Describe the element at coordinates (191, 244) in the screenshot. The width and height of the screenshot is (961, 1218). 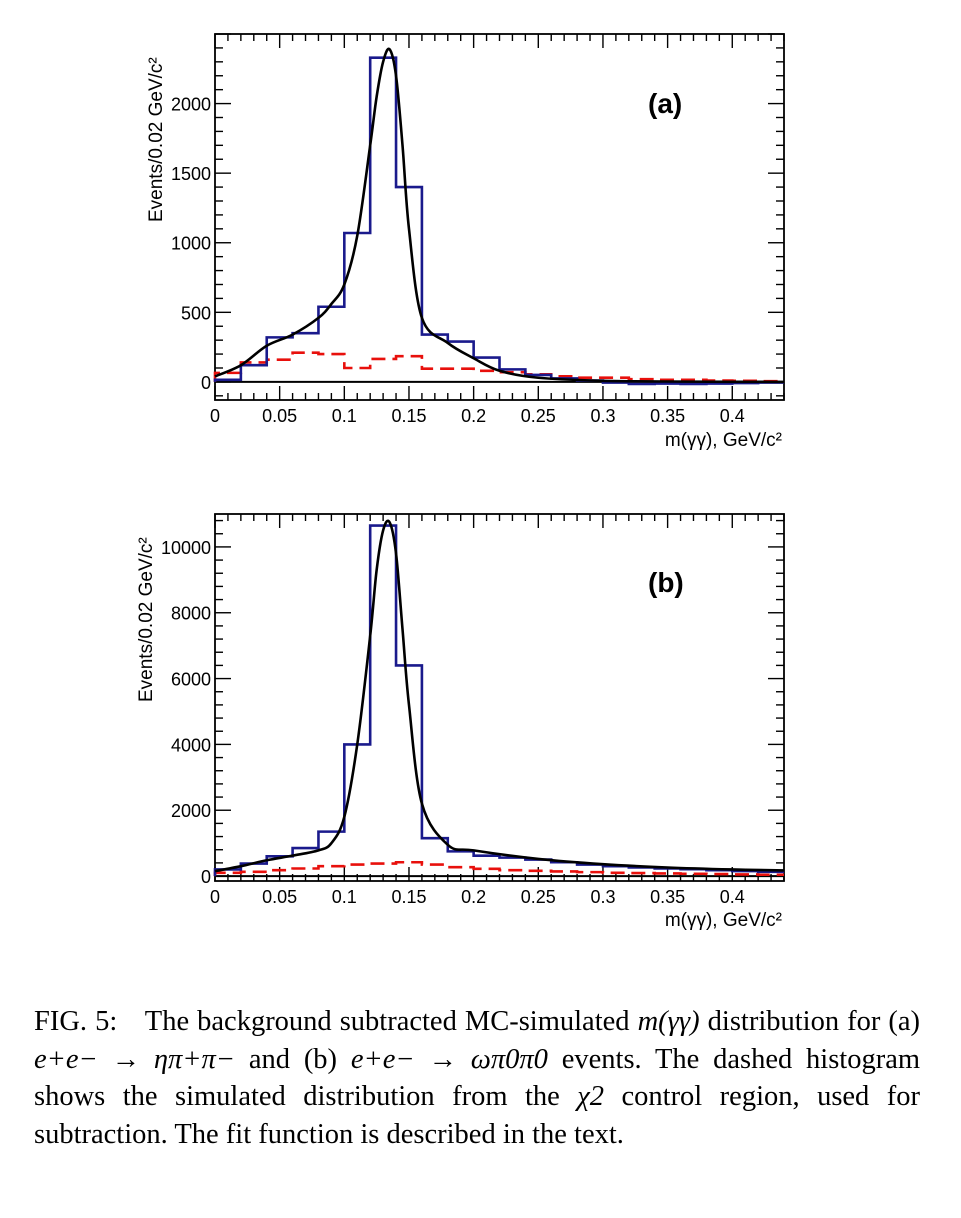
I see `y-tick-label: 1000` at that location.